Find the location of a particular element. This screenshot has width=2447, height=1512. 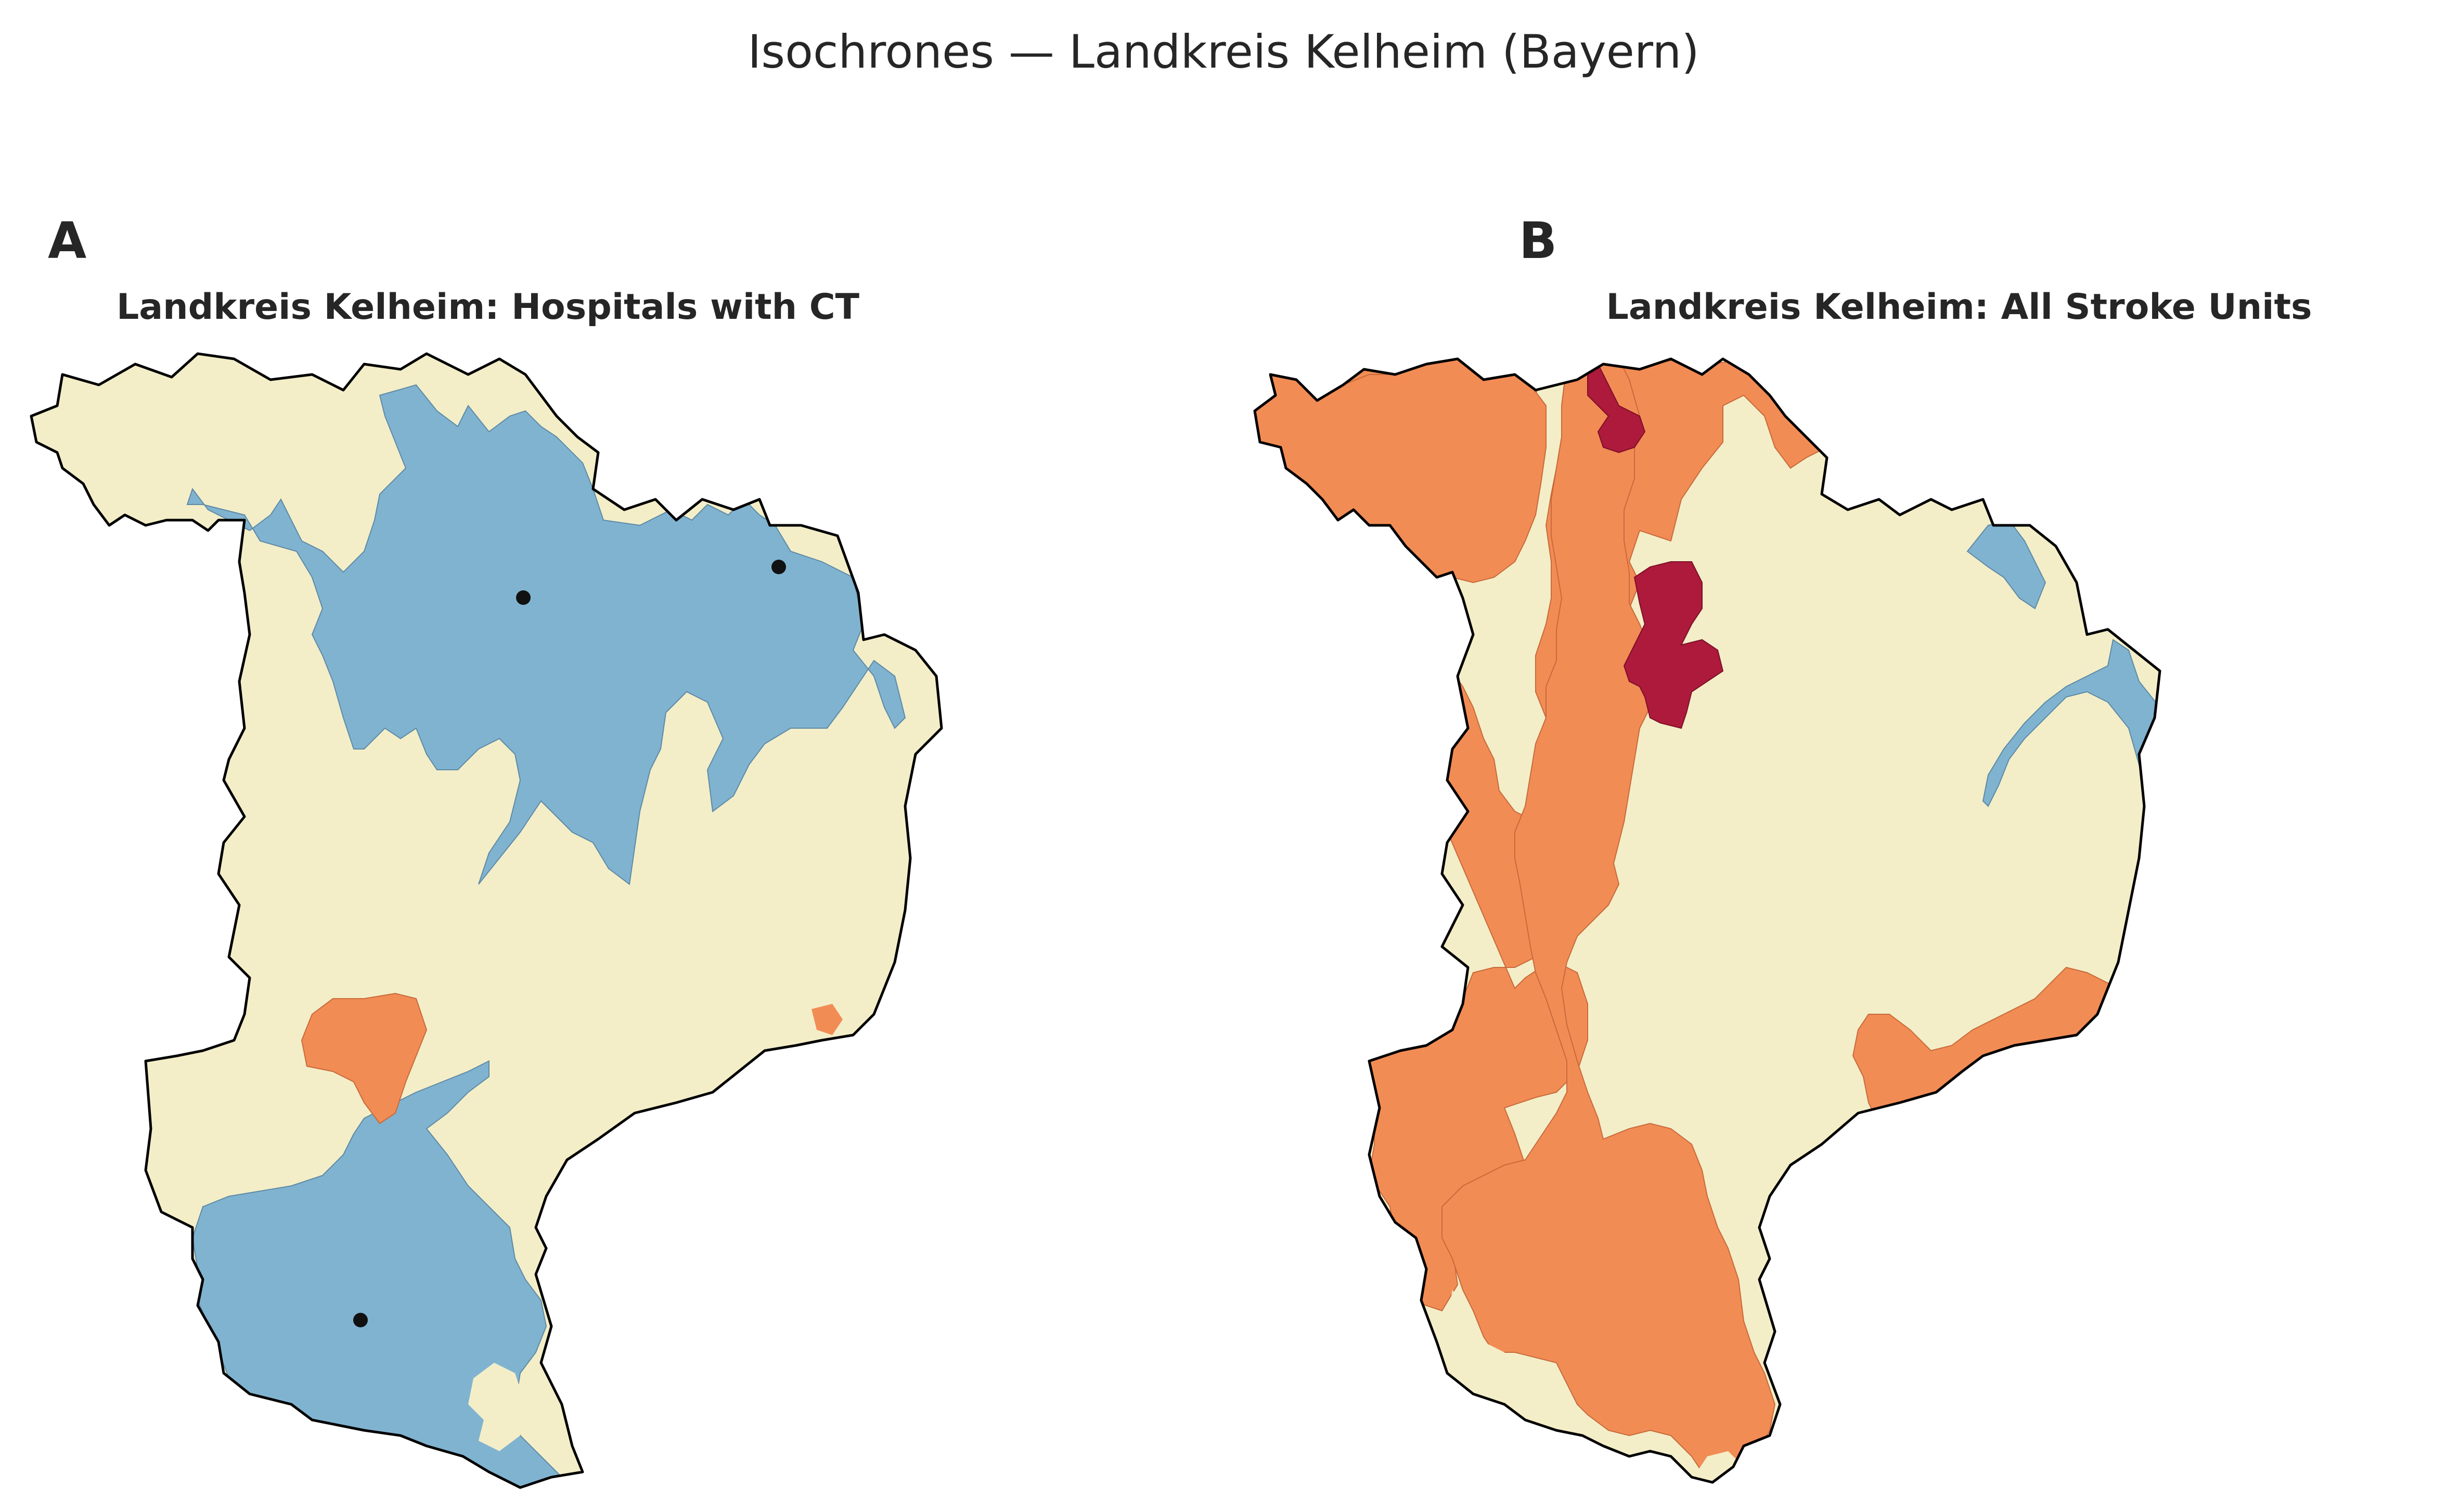

zone-cream-south-gap-a is located at coordinates (496, 1407).